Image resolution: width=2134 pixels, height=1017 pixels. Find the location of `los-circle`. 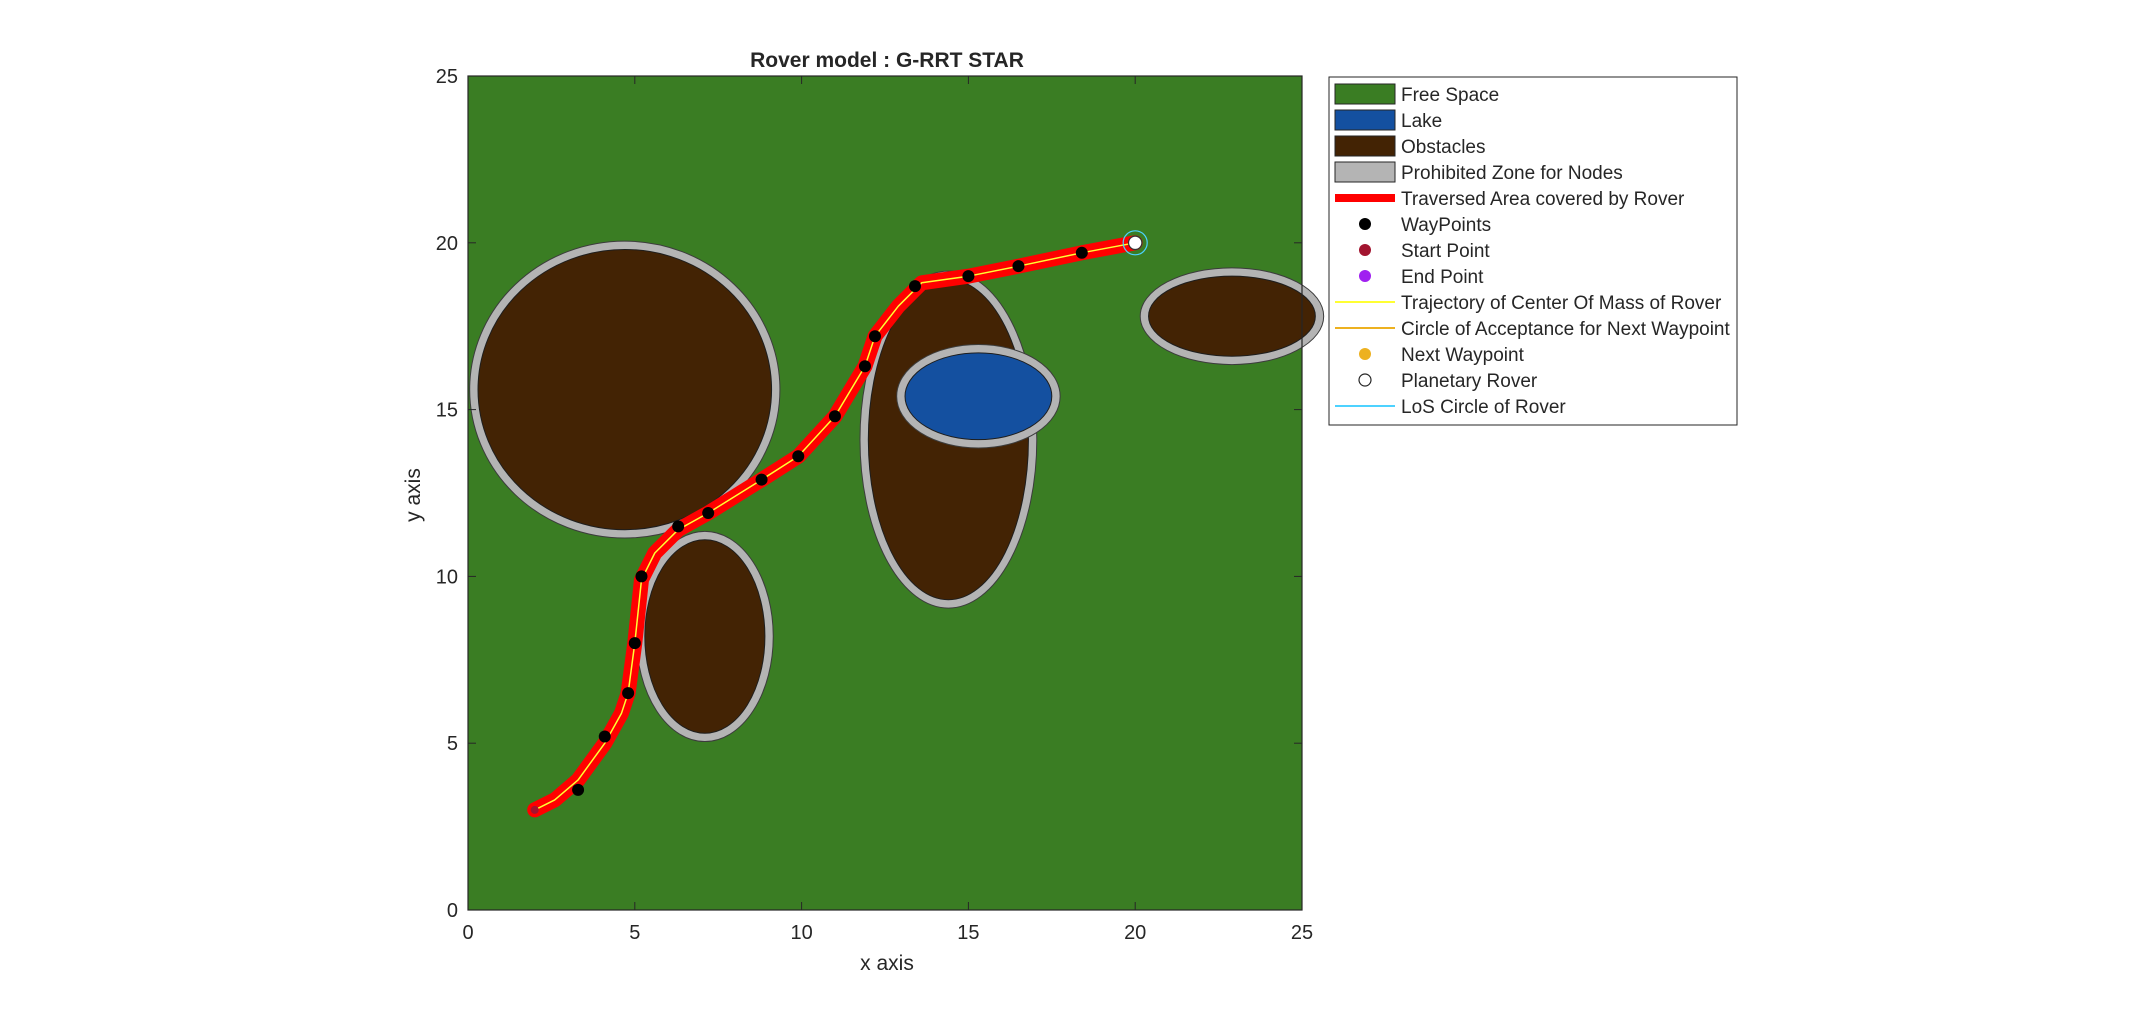

los-circle is located at coordinates (1135, 243).